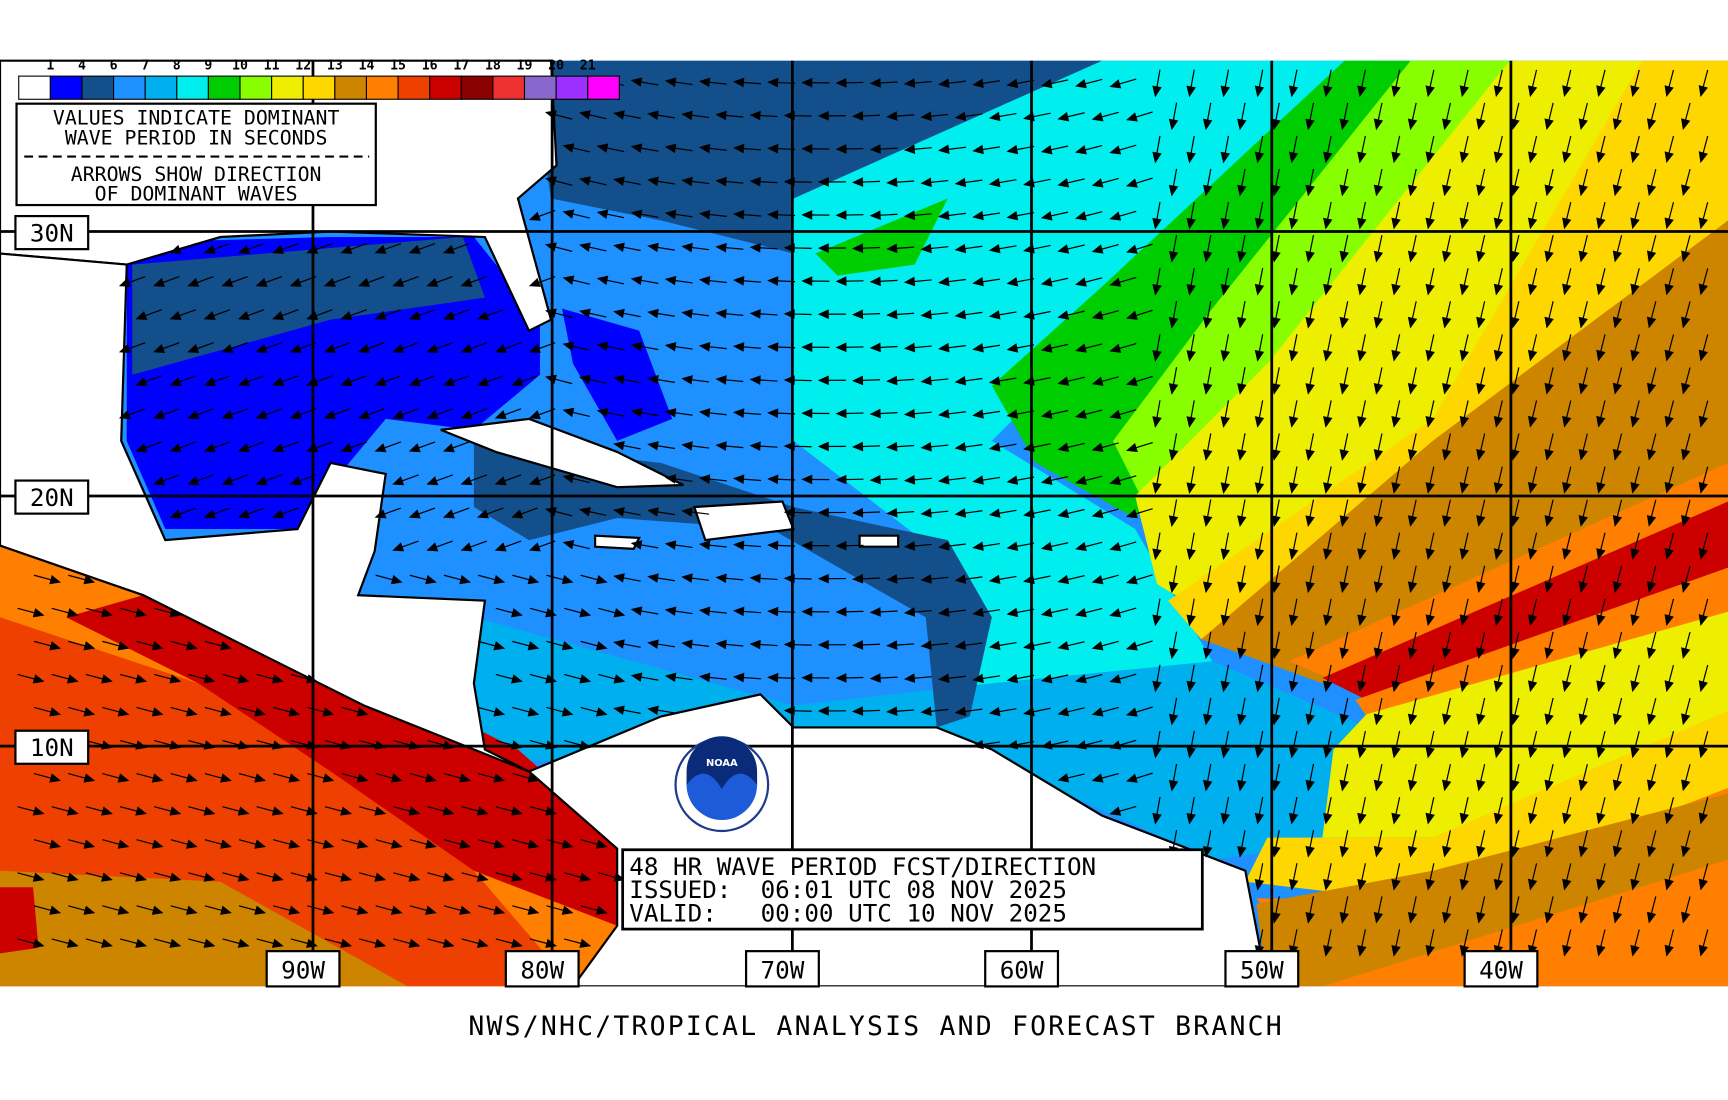 This screenshot has width=1728, height=1100. Describe the element at coordinates (366, 66) in the screenshot. I see `legend-label: 14` at that location.